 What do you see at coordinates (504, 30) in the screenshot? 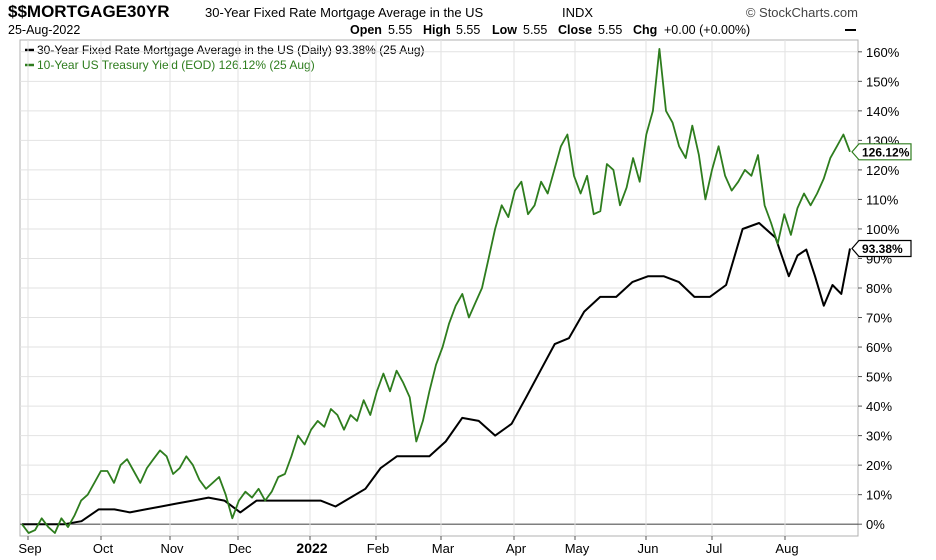
I see `low-label: Low` at bounding box center [504, 30].